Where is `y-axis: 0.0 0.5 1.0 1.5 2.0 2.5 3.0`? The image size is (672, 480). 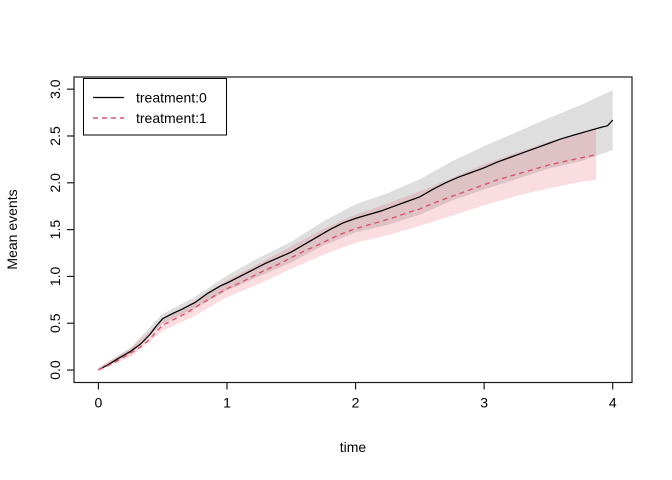
y-axis: 0.0 0.5 1.0 1.5 2.0 2.5 3.0 is located at coordinates (60, 229).